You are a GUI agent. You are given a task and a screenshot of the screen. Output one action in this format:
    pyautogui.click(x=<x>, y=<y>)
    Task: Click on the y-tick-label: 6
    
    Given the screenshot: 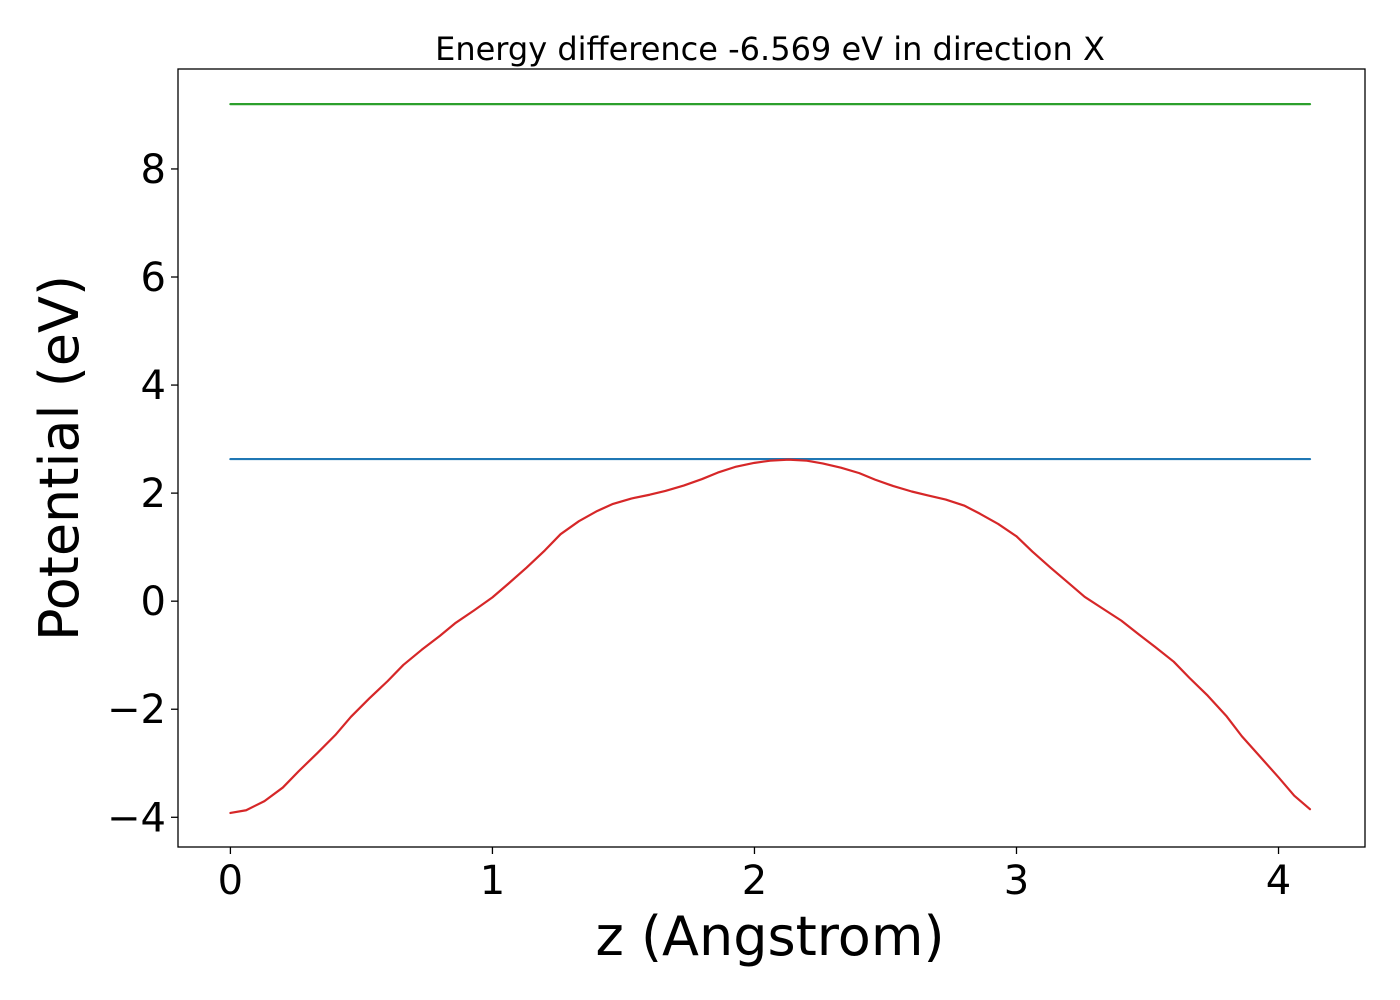 What is the action you would take?
    pyautogui.click(x=153, y=278)
    